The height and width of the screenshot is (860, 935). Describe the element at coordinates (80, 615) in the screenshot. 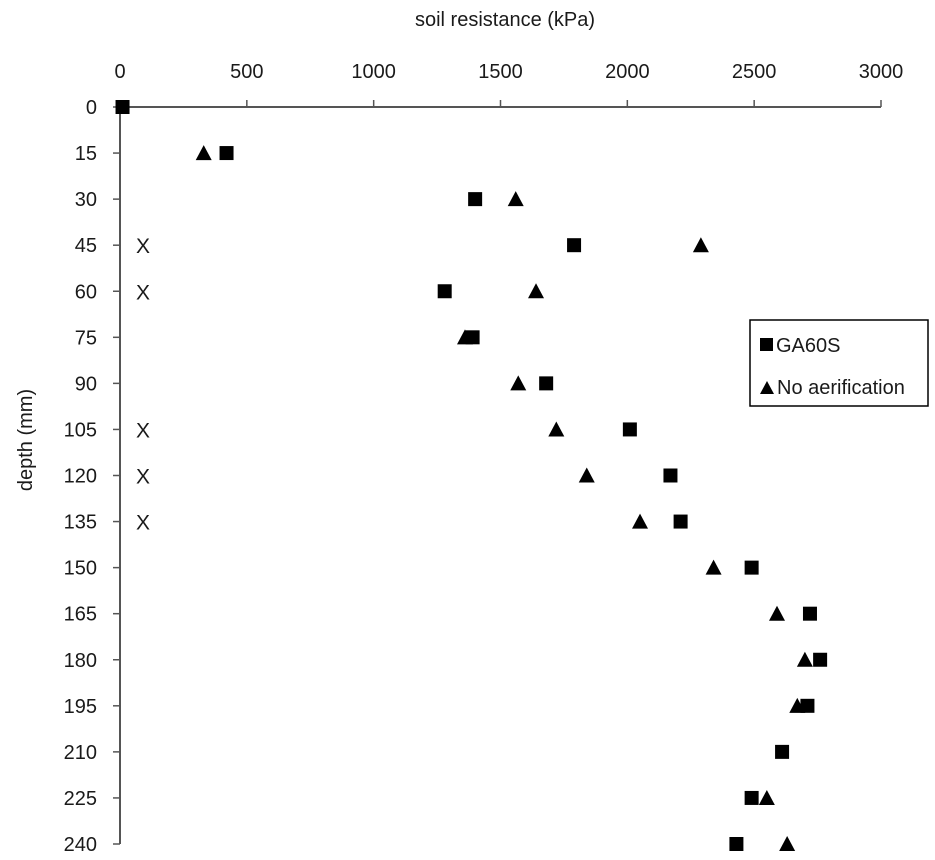

I see `y-tick-label: 165` at that location.